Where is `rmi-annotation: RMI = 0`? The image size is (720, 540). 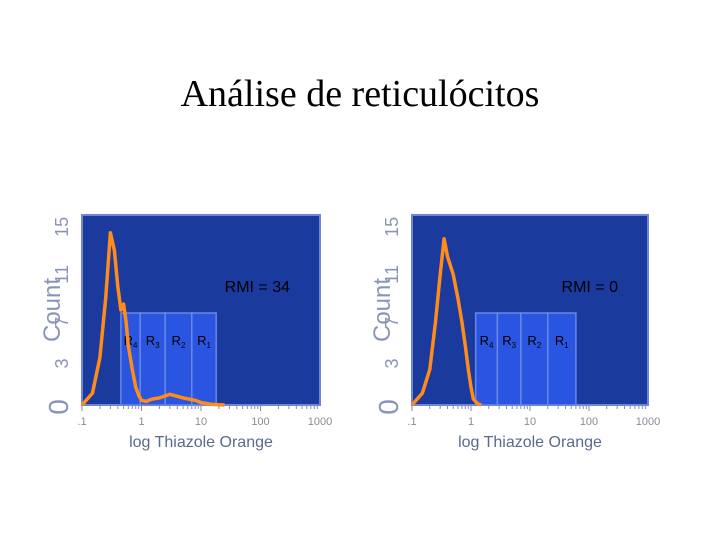 rmi-annotation: RMI = 0 is located at coordinates (590, 287).